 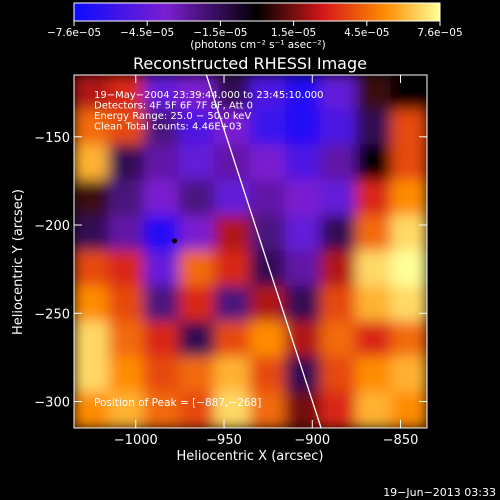 I want to click on y-tick-label: −300, so click(x=52, y=403).